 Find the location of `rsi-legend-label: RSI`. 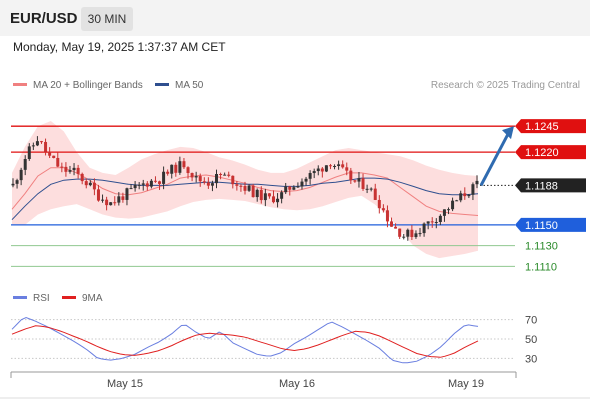

rsi-legend-label: RSI is located at coordinates (41, 298).